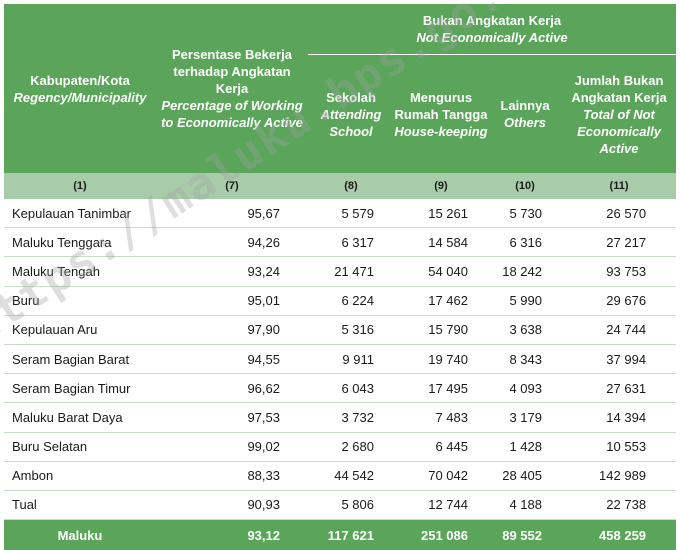  What do you see at coordinates (232, 214) in the screenshot?
I see `cell-pct: 95,67` at bounding box center [232, 214].